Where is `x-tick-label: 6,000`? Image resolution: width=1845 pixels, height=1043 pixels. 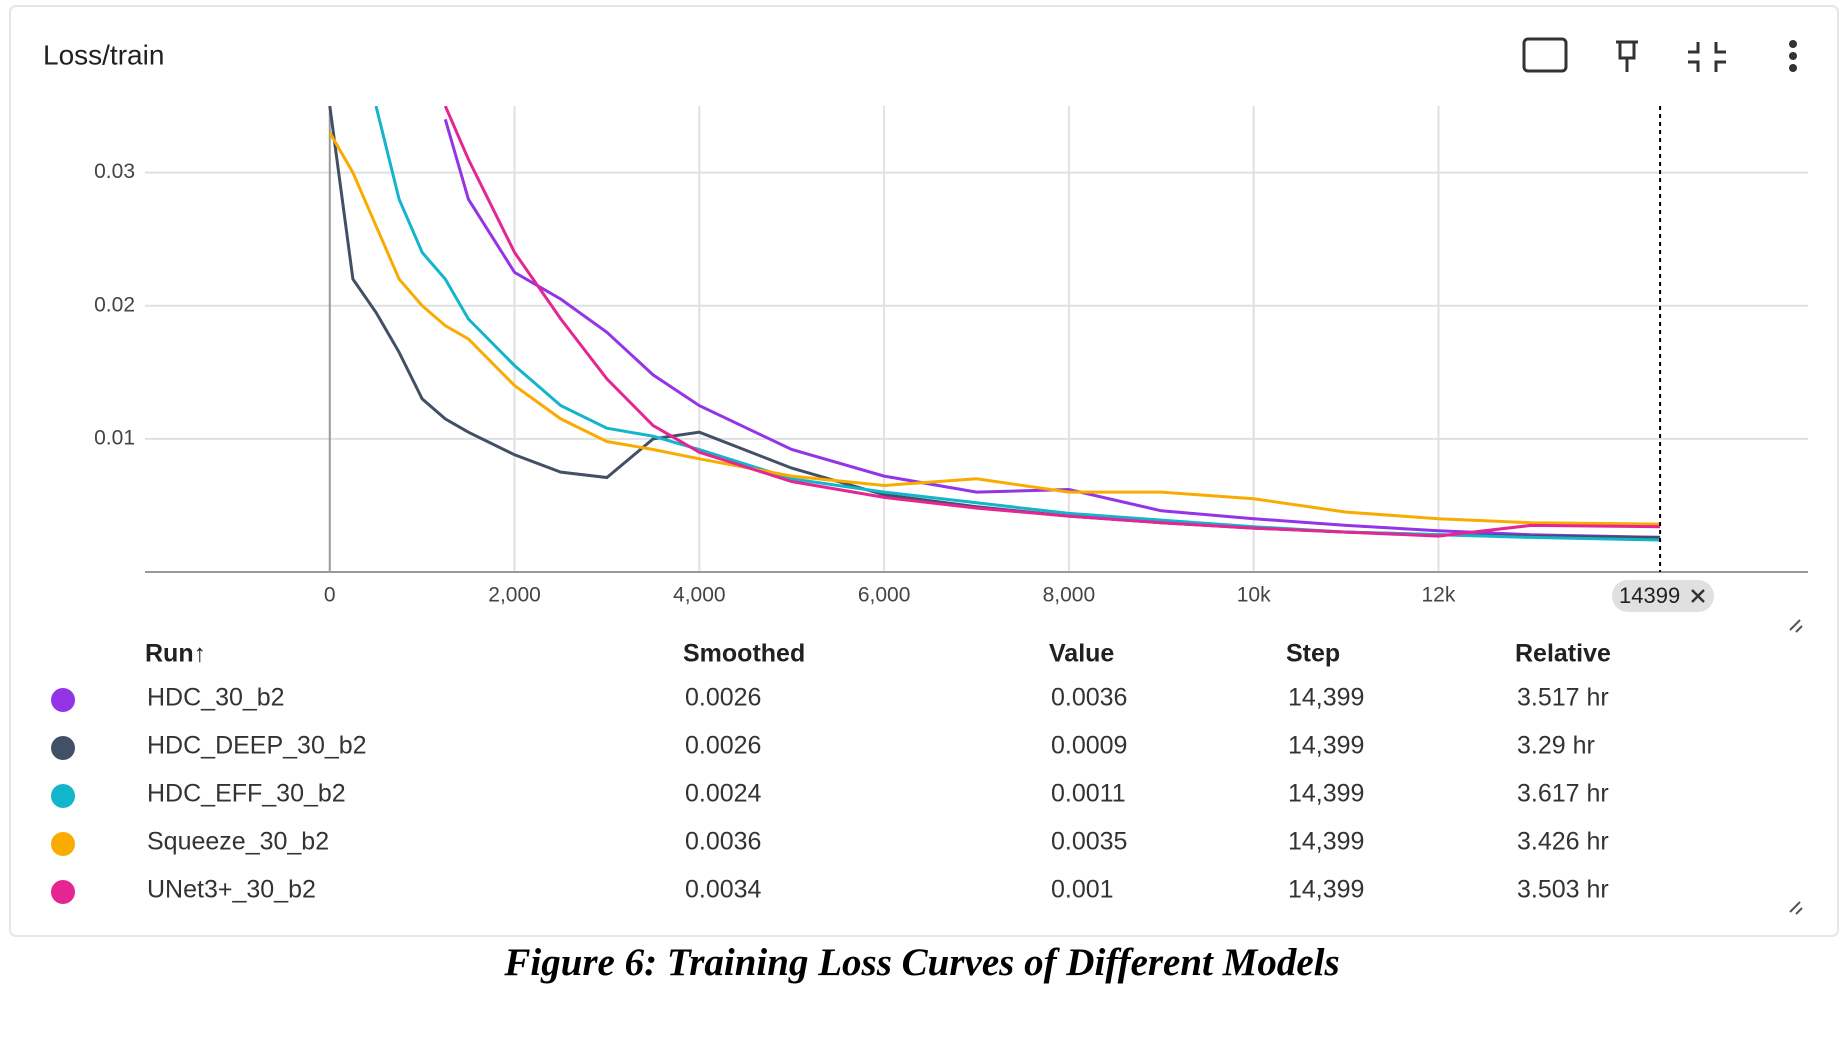 x-tick-label: 6,000 is located at coordinates (884, 595).